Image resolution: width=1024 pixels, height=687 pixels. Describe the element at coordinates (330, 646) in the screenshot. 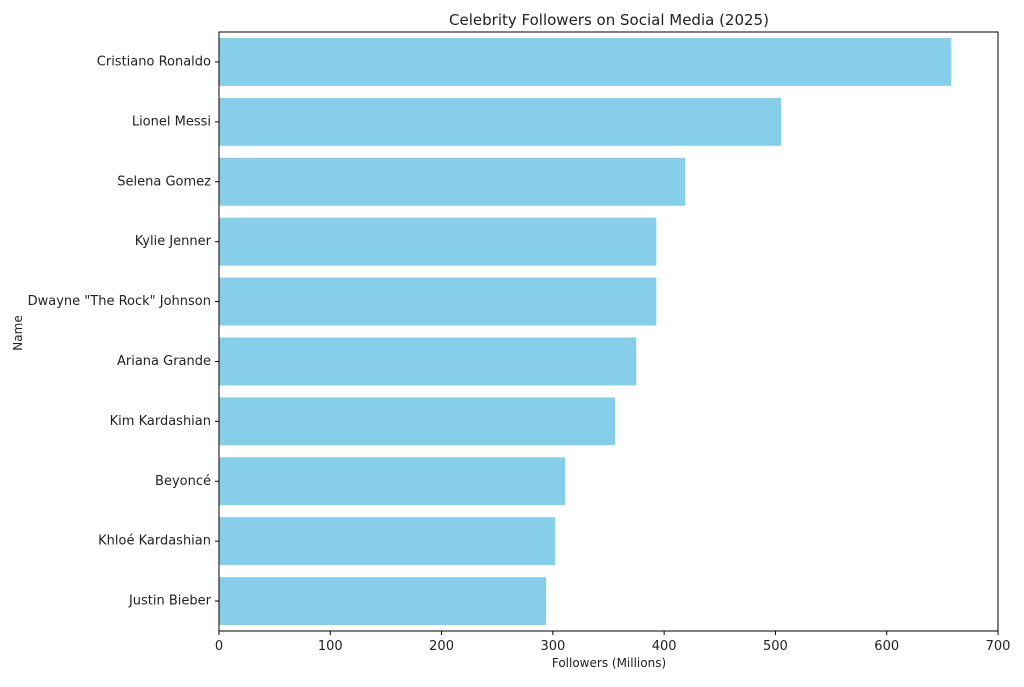

I see `x-tick-label: 100` at that location.